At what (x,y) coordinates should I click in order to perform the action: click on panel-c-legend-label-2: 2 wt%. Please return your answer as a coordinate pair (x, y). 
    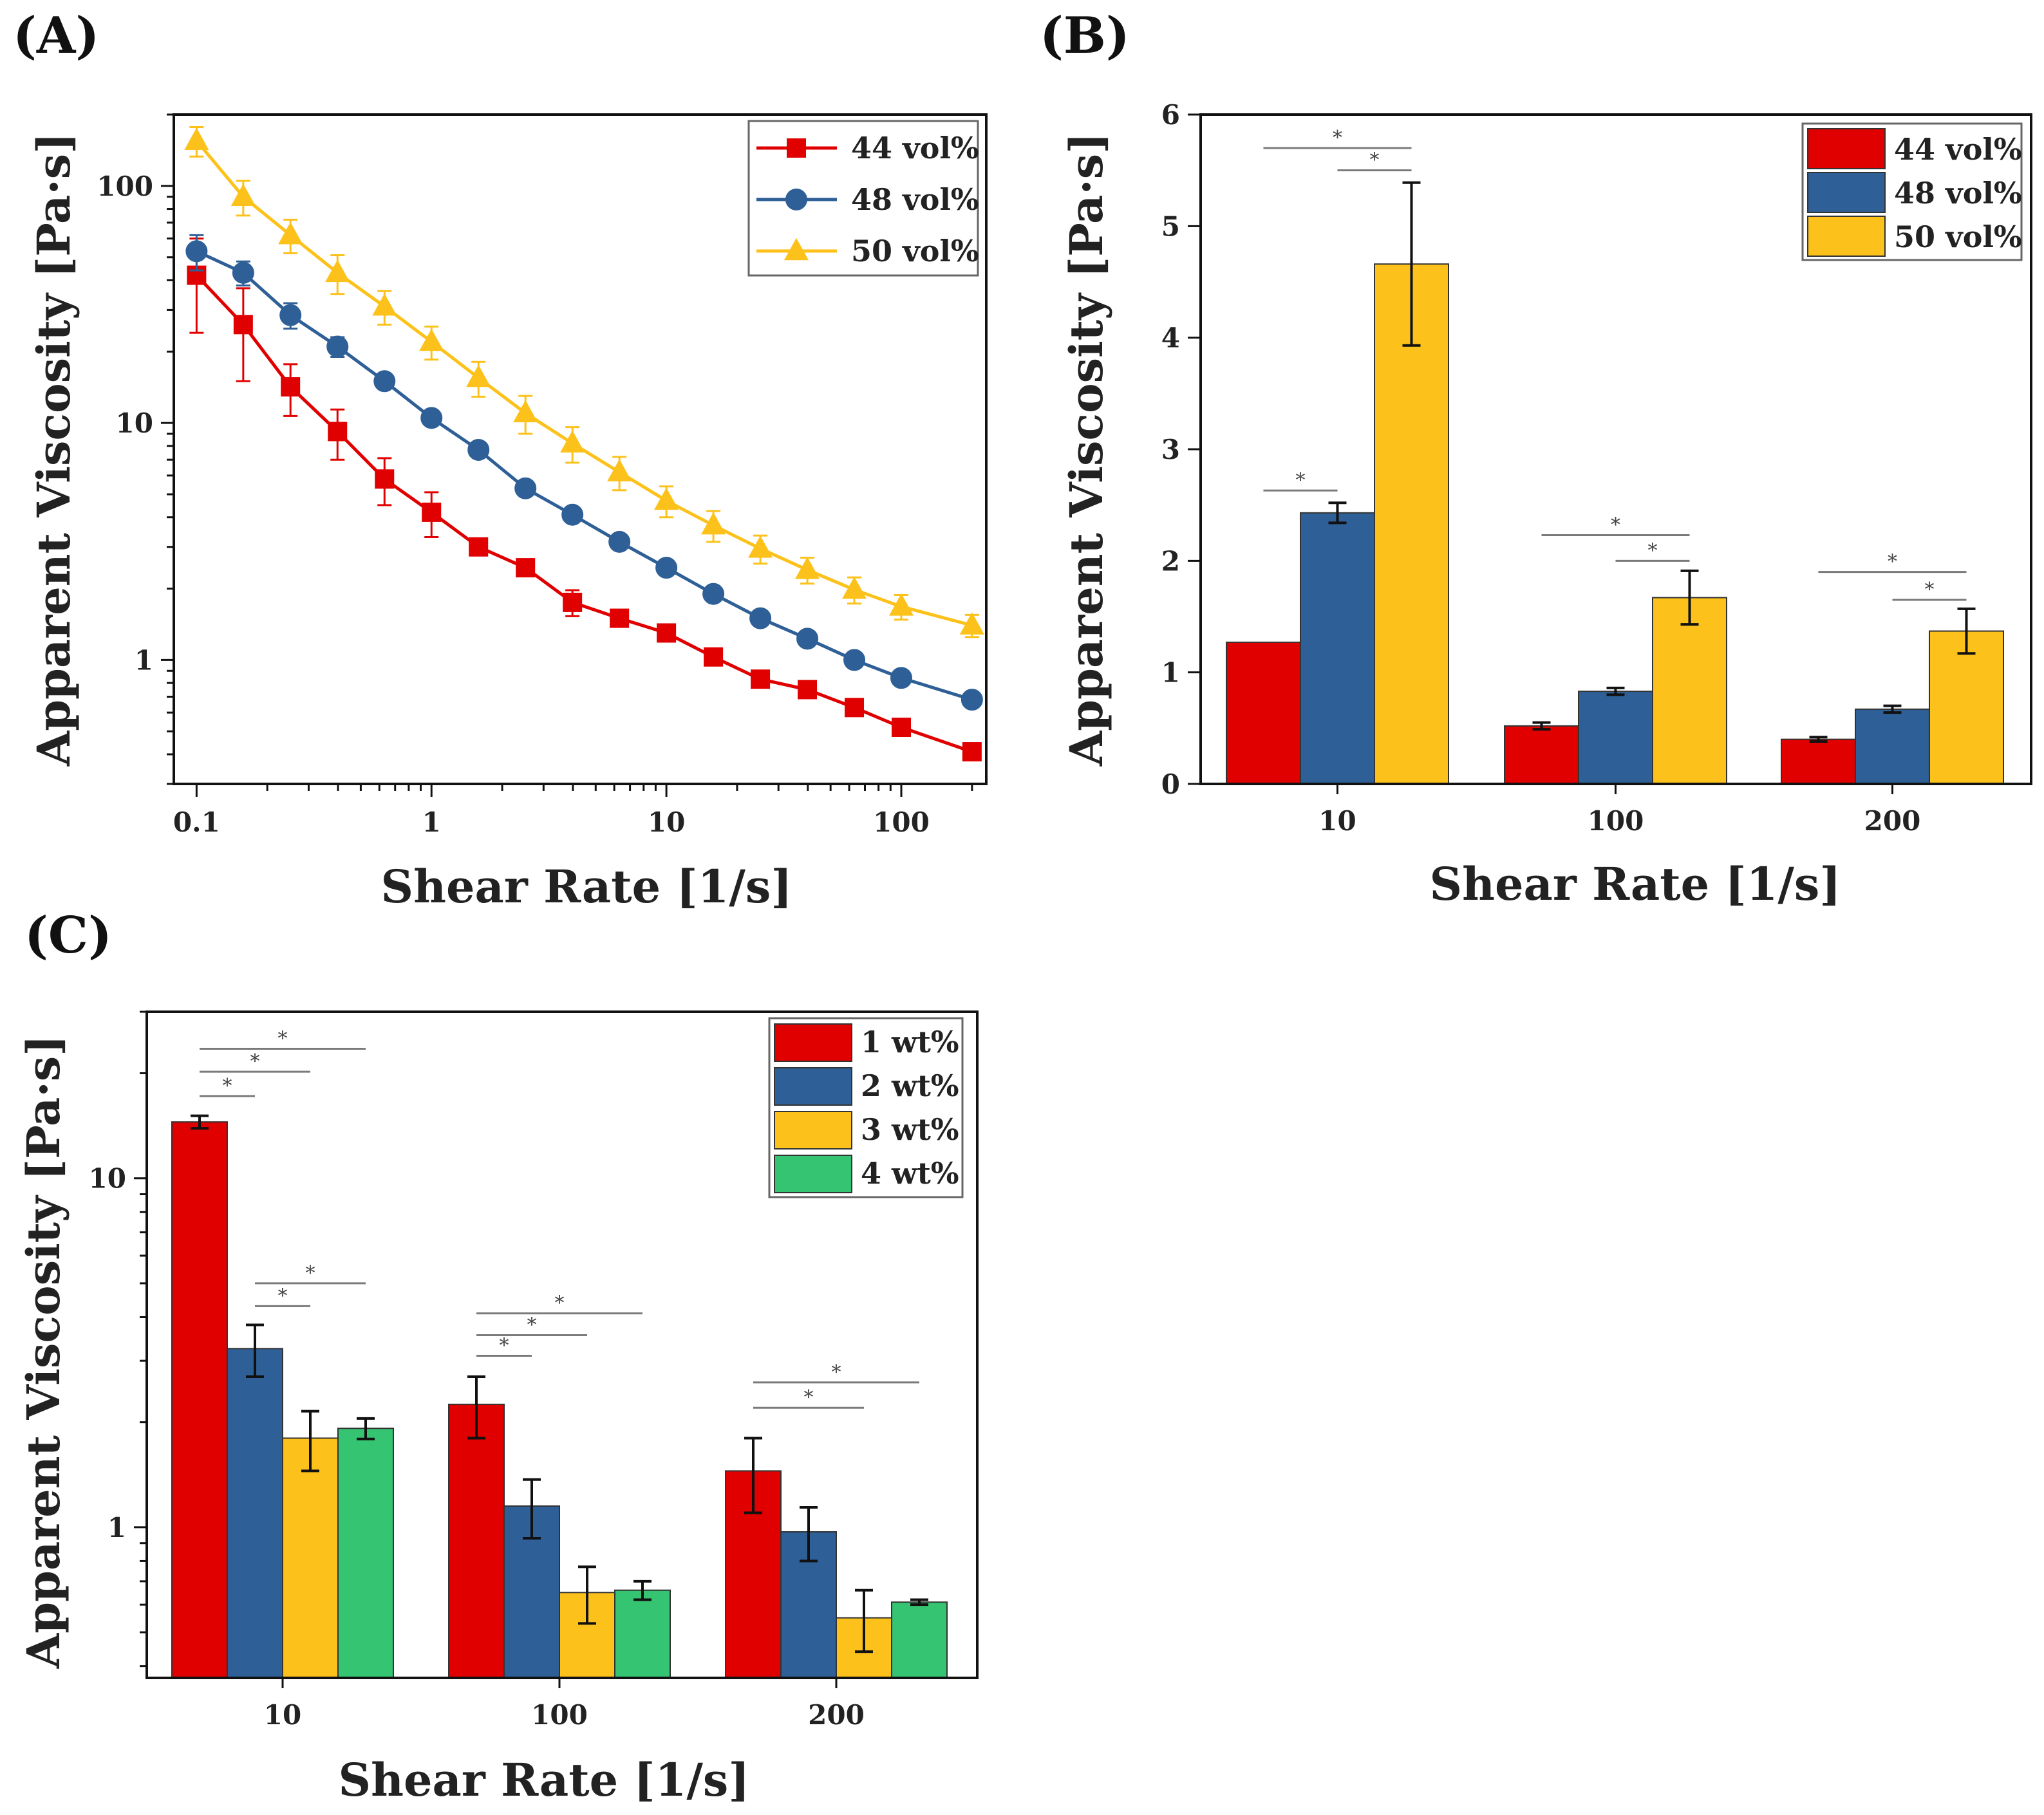
    Looking at the image, I should click on (910, 1085).